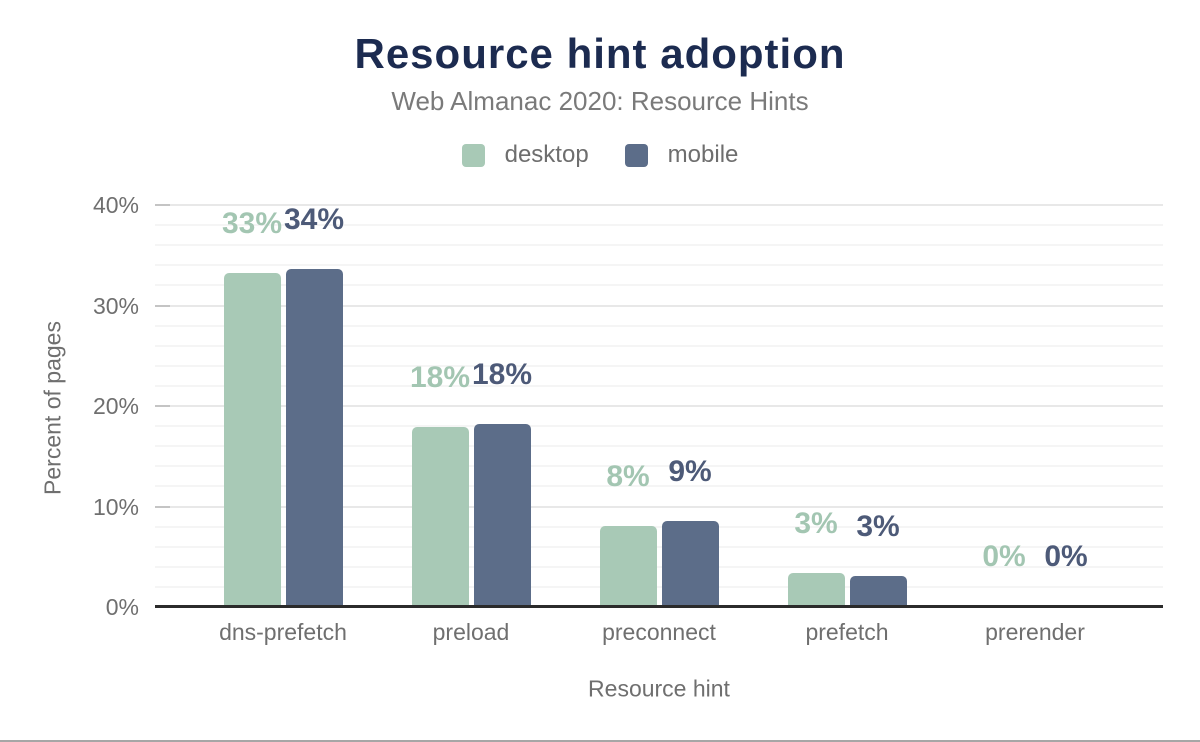 This screenshot has height=742, width=1200. I want to click on bar-value-label: 33%, so click(252, 224).